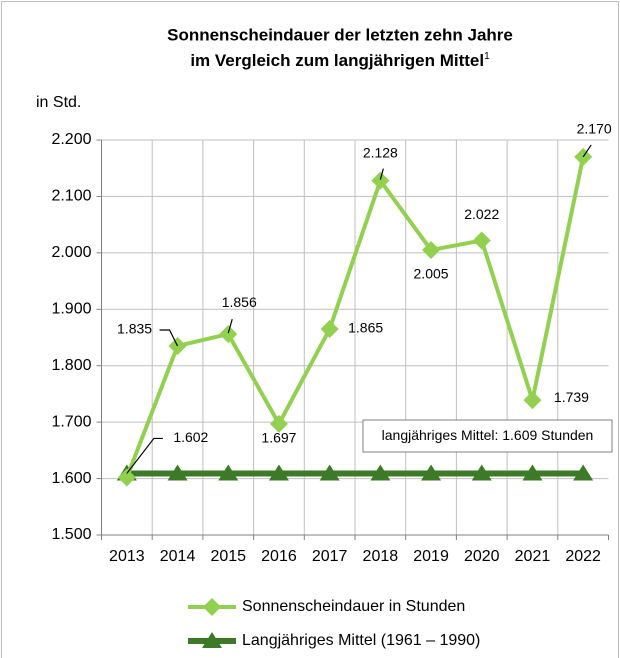  What do you see at coordinates (533, 556) in the screenshot?
I see `x-tick-label: 2021` at bounding box center [533, 556].